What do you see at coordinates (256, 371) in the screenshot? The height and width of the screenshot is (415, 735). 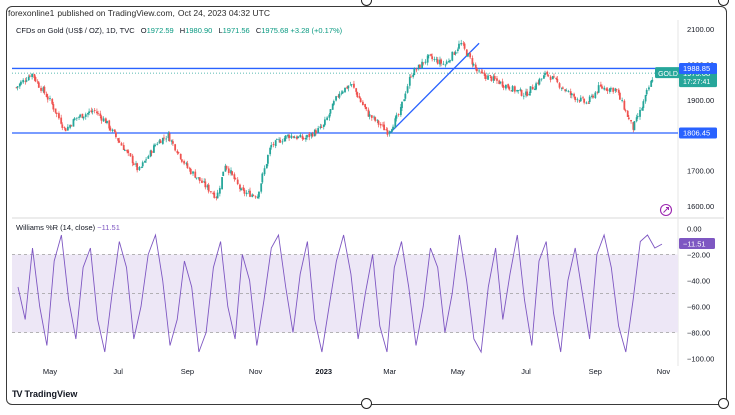 I see `time-tick-label: Nov` at bounding box center [256, 371].